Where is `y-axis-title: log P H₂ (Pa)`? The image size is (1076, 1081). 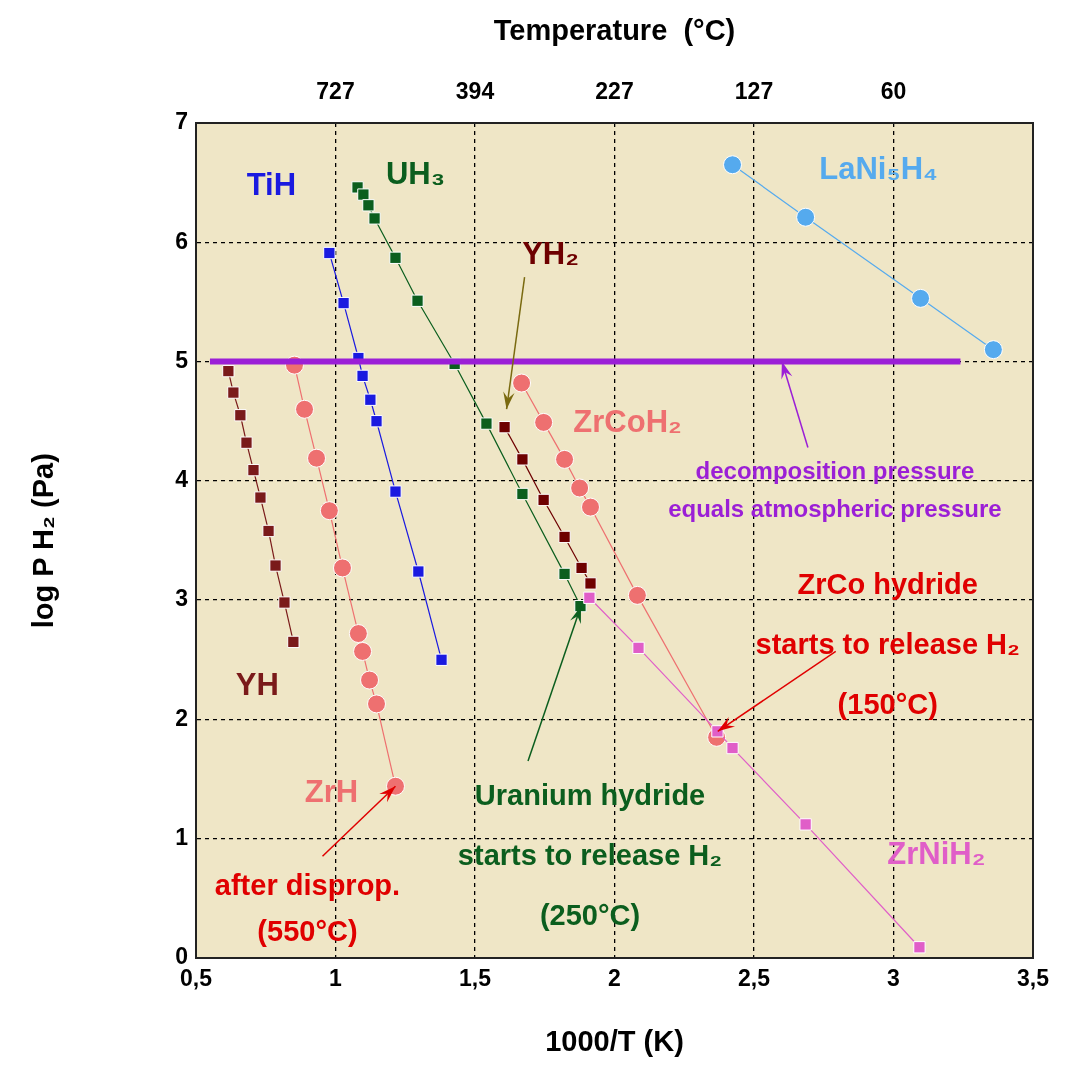 y-axis-title: log P H₂ (Pa) is located at coordinates (43, 541).